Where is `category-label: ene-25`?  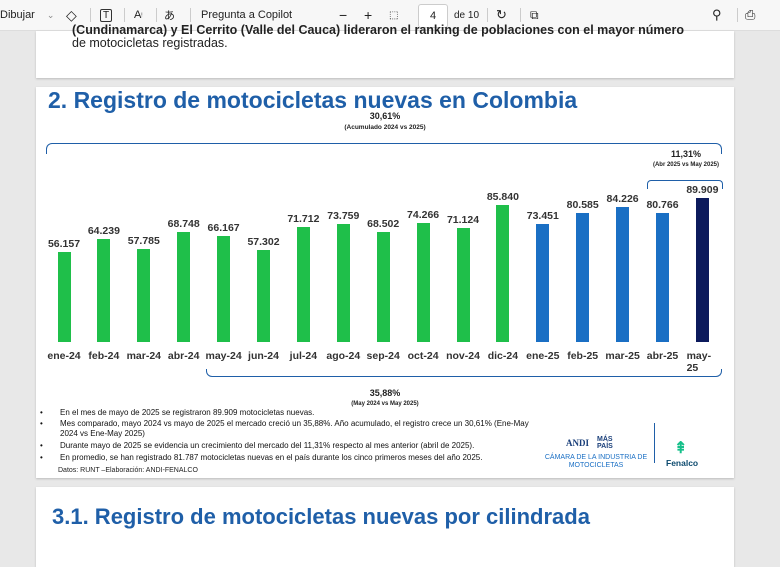 category-label: ene-25 is located at coordinates (543, 356).